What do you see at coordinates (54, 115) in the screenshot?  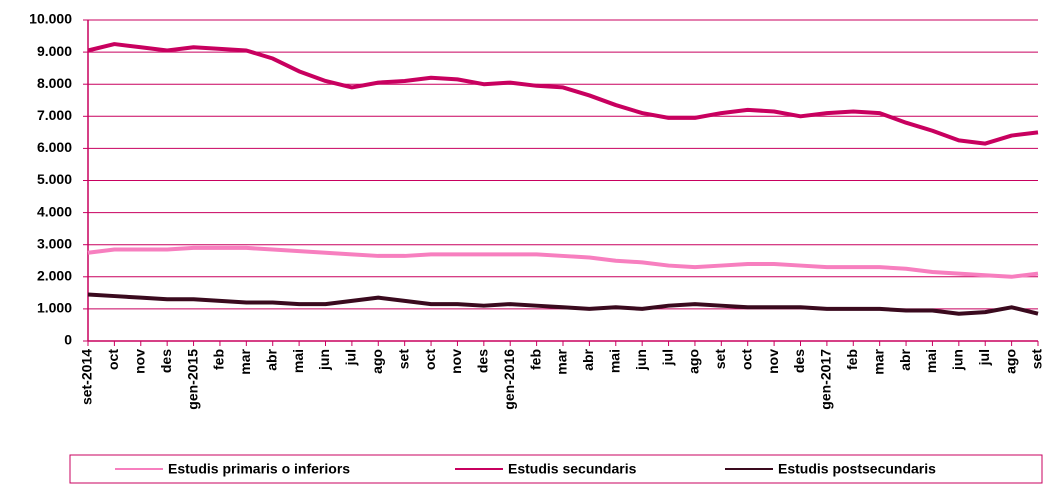 I see `y-tick-label: 7.000` at bounding box center [54, 115].